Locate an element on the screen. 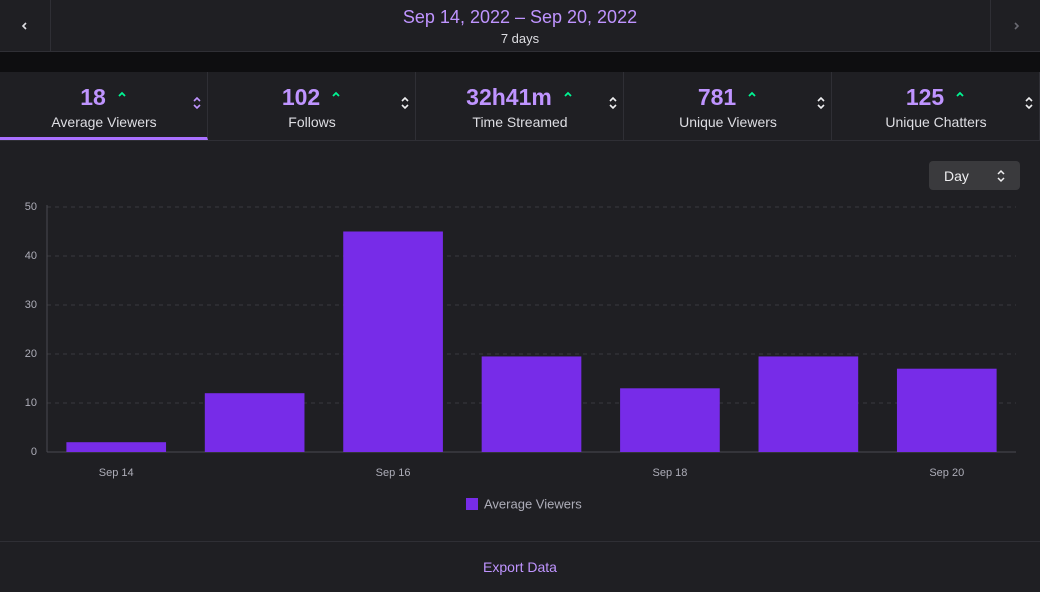 The image size is (1040, 592). period-select: Day is located at coordinates (974, 175).